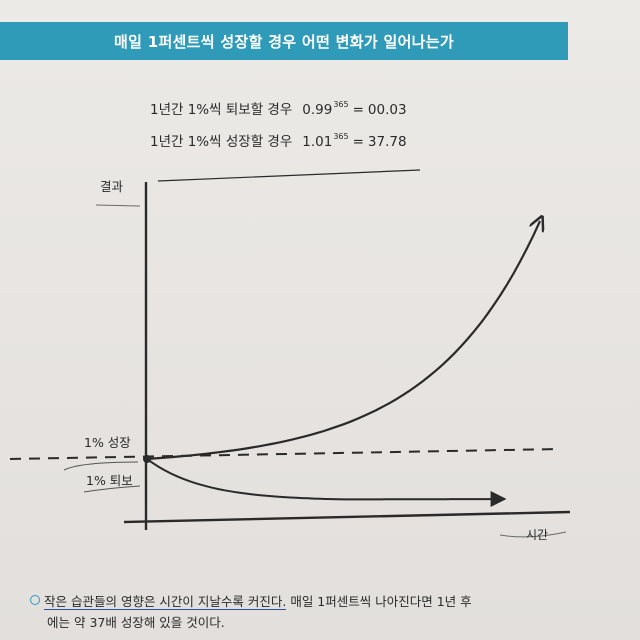  What do you see at coordinates (147, 459) in the screenshot?
I see `start-point` at bounding box center [147, 459].